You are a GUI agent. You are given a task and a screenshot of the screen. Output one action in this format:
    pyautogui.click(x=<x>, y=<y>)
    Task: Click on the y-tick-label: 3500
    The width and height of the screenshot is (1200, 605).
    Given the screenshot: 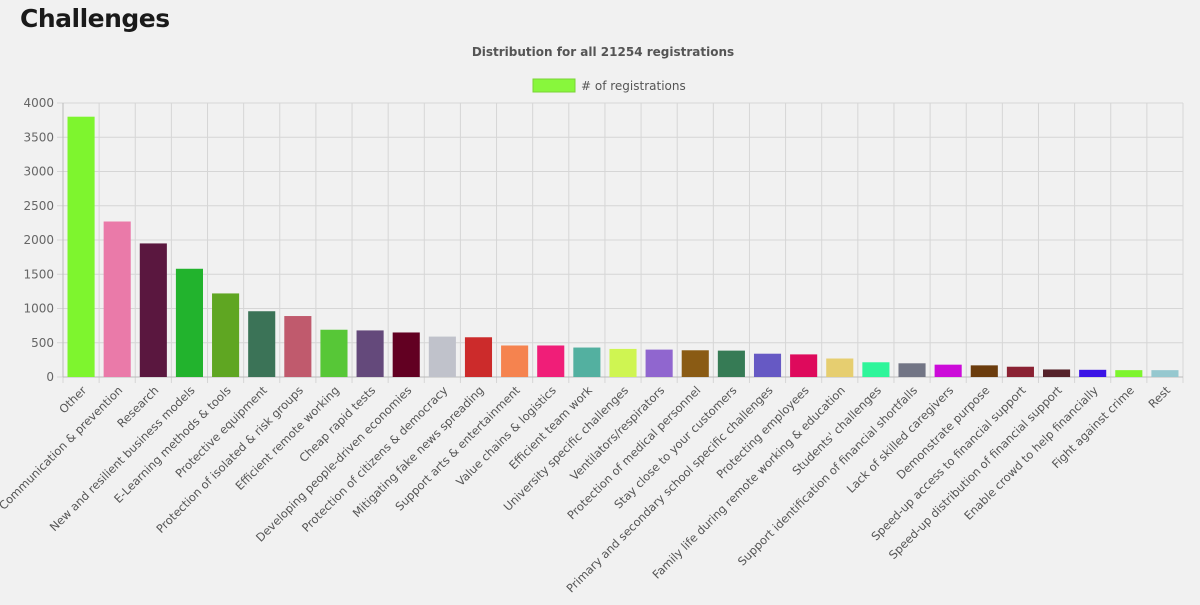 What is the action you would take?
    pyautogui.click(x=38, y=137)
    